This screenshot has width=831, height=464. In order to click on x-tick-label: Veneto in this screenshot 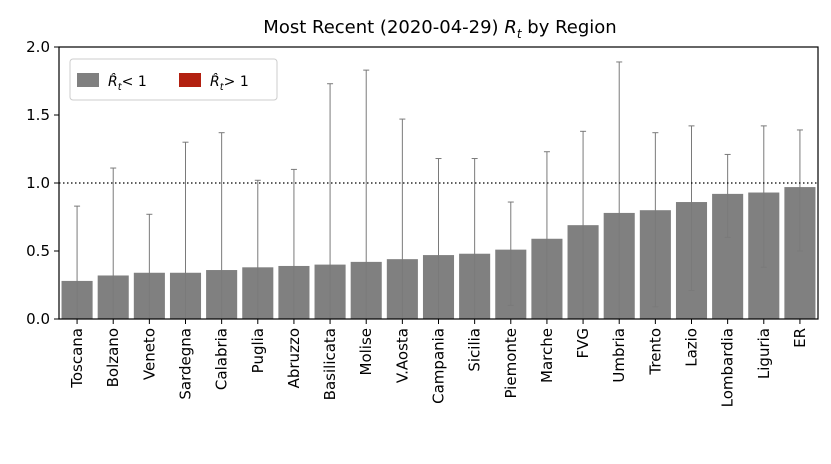, I will do `click(149, 354)`.